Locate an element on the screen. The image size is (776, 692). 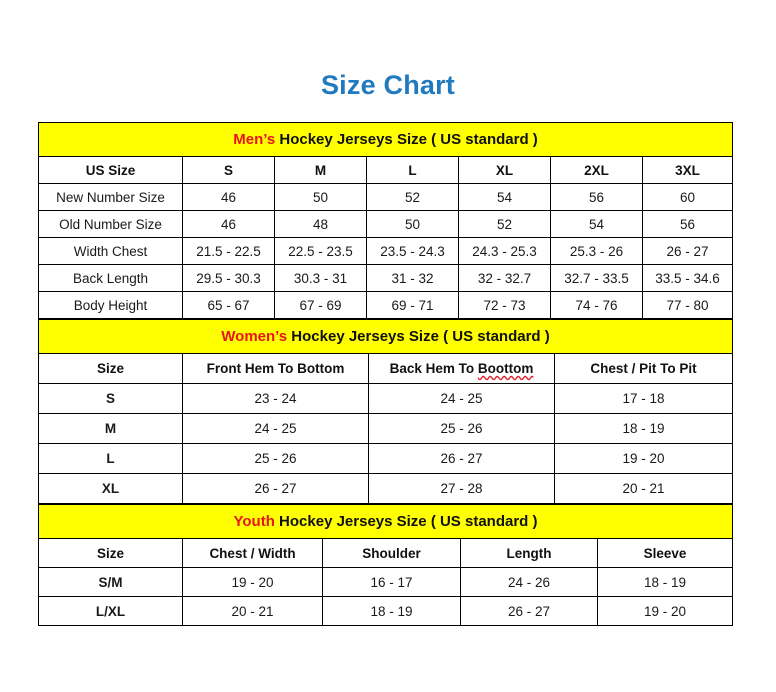
mens-cell-1-0: 46 is located at coordinates (228, 224).